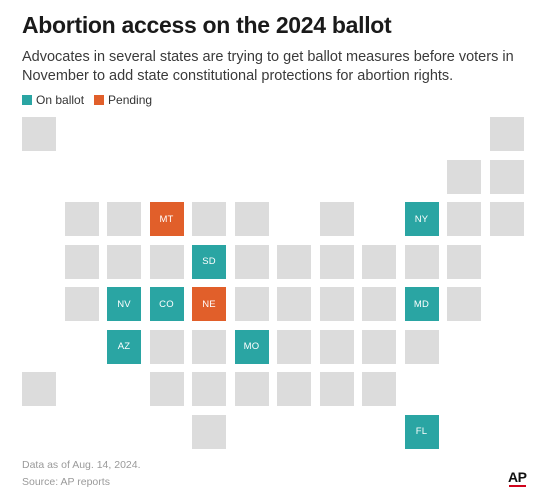 The height and width of the screenshot is (500, 546). What do you see at coordinates (421, 219) in the screenshot?
I see `state-tile-ny: NY` at bounding box center [421, 219].